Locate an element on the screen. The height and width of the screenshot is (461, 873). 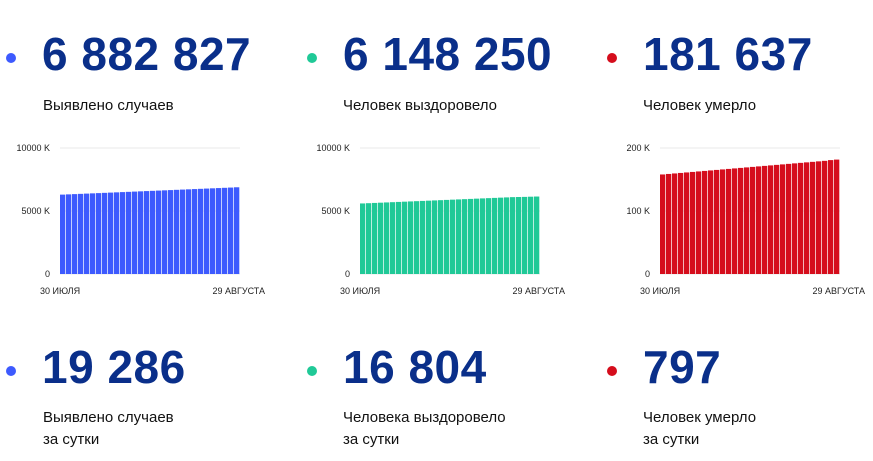
recovered-daily-label-line1: Человека выздоровело is located at coordinates (424, 417).